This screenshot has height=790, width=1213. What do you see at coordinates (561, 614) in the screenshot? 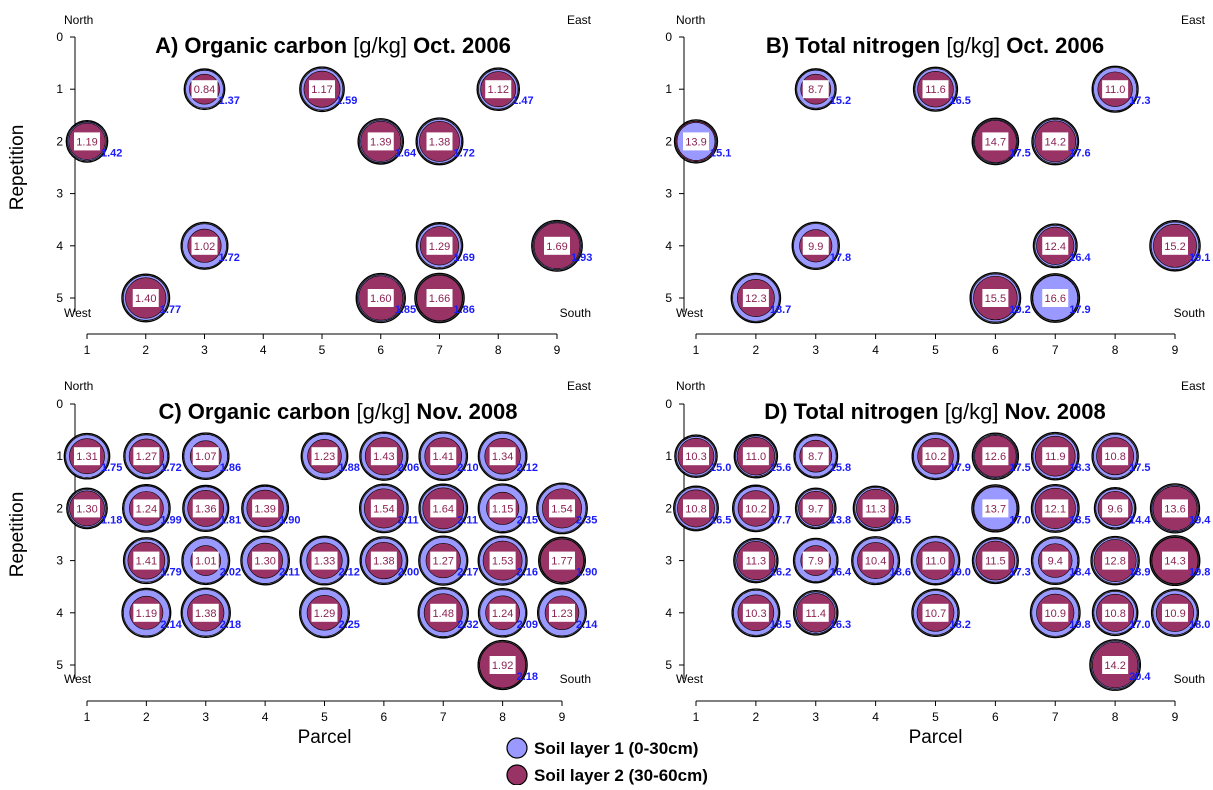
I see `layer2-value-label: 1.23` at bounding box center [561, 614].